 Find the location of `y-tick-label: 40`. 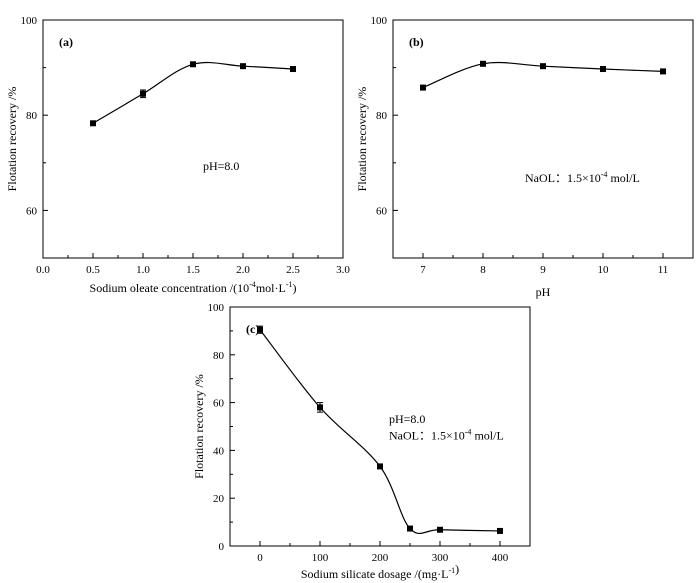

y-tick-label: 40 is located at coordinates (219, 451).